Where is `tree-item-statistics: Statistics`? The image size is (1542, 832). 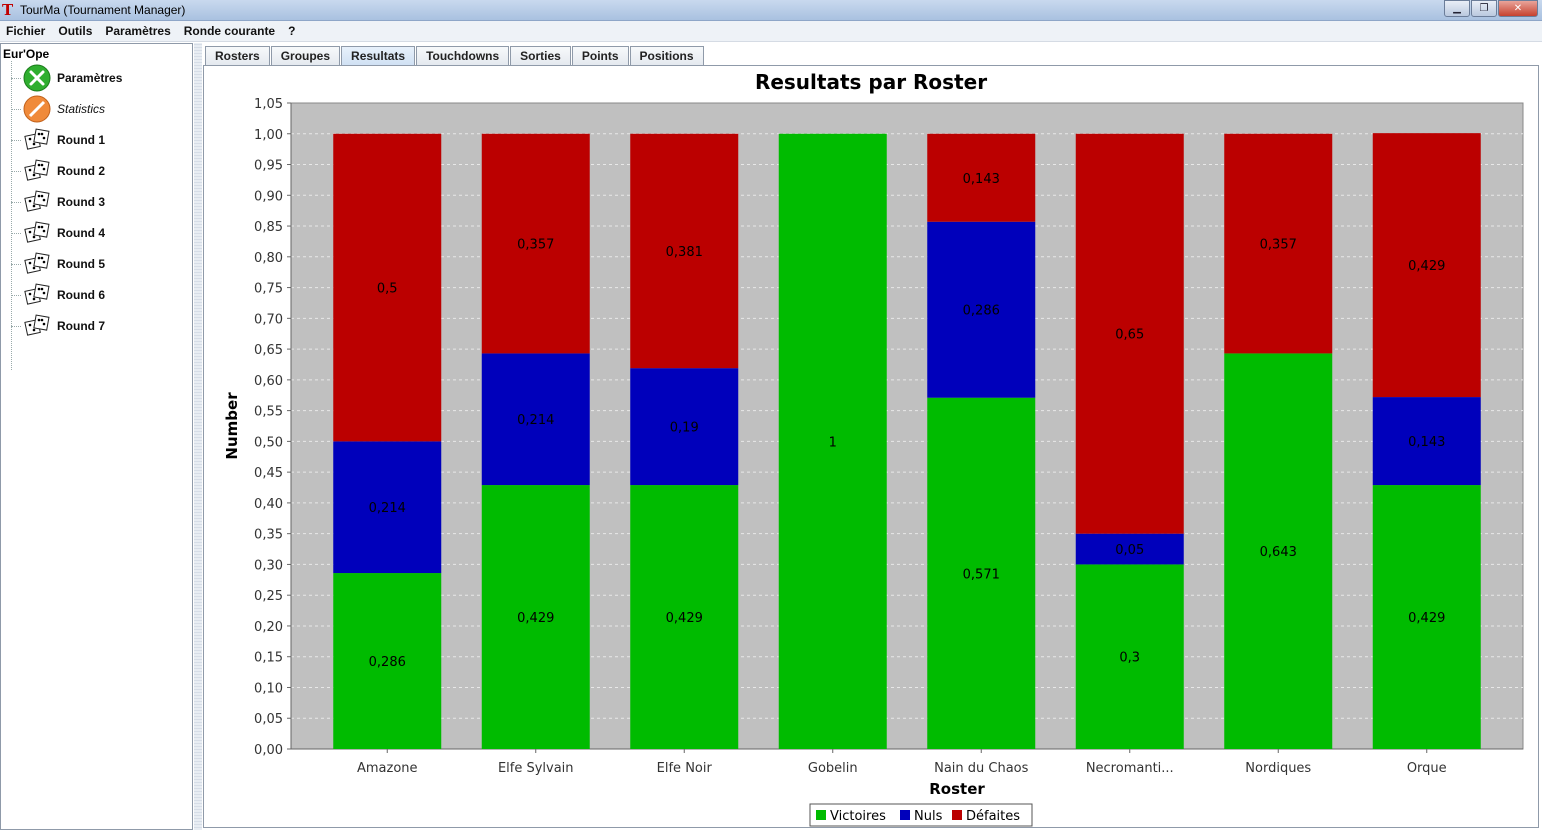
tree-item-statistics: Statistics is located at coordinates (58, 109).